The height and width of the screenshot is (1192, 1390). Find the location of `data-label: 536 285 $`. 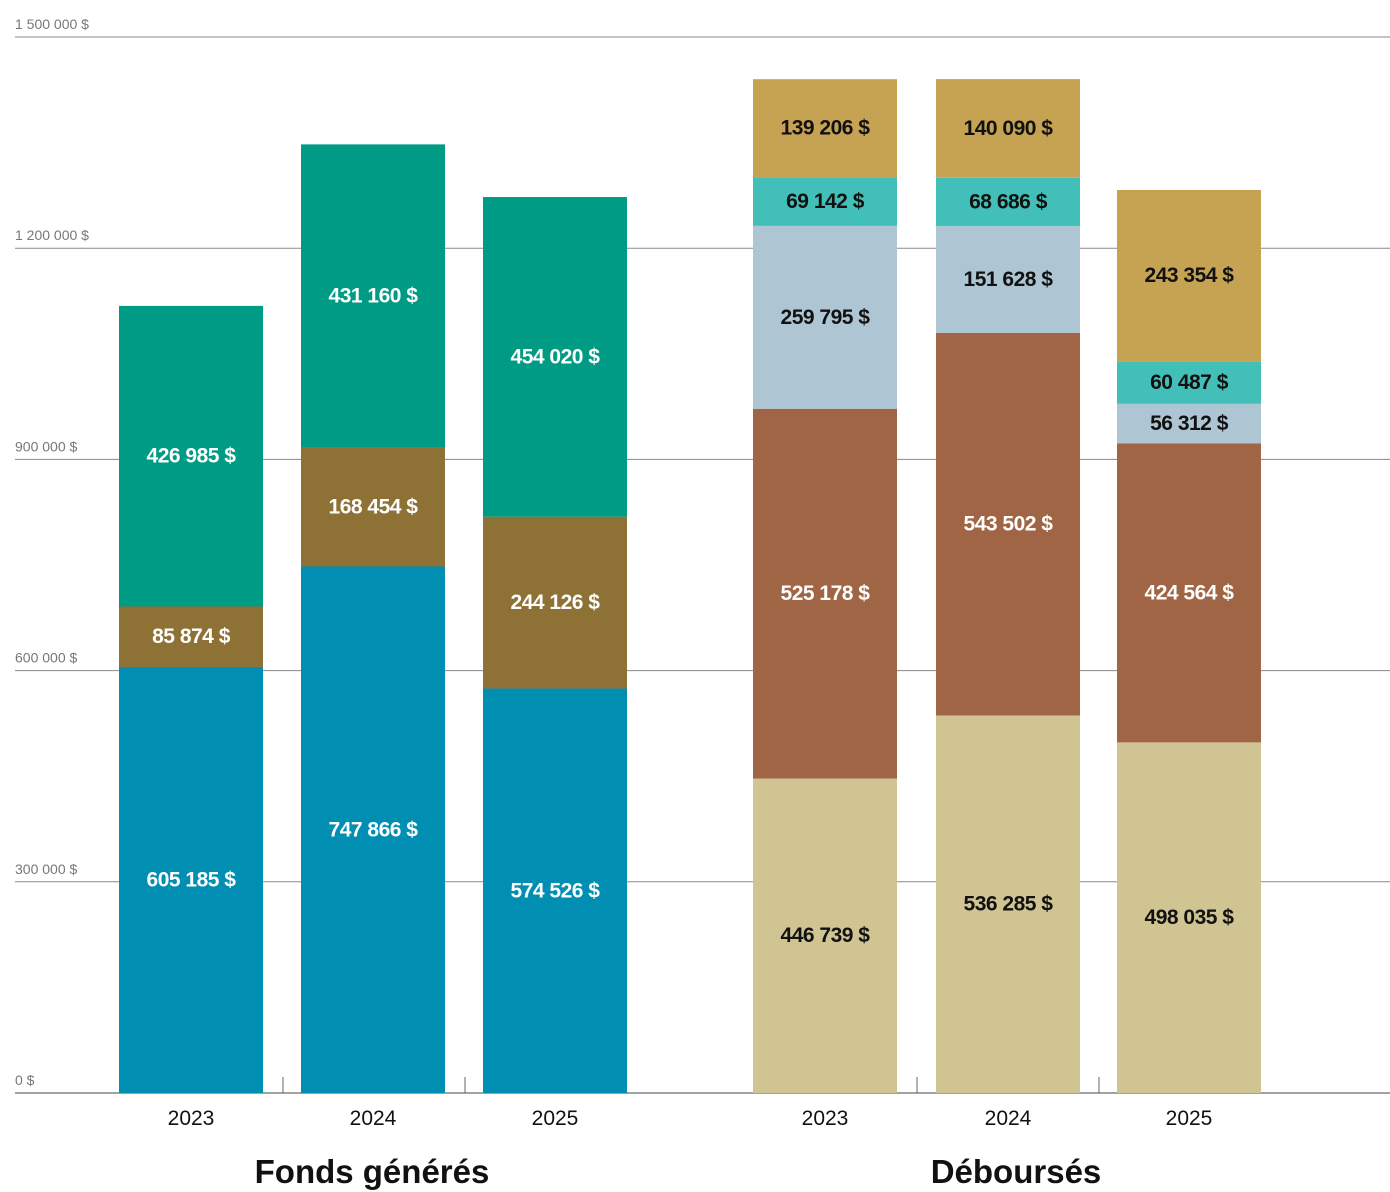

data-label: 536 285 $ is located at coordinates (1009, 904).